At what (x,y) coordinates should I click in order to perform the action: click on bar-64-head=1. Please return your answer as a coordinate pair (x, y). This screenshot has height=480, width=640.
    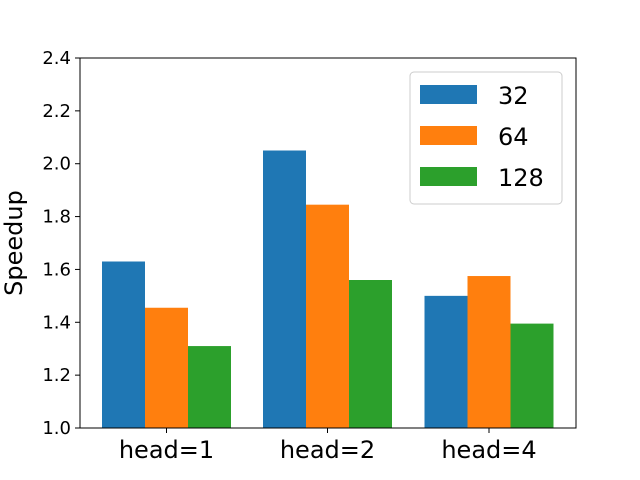
    Looking at the image, I should click on (166, 367).